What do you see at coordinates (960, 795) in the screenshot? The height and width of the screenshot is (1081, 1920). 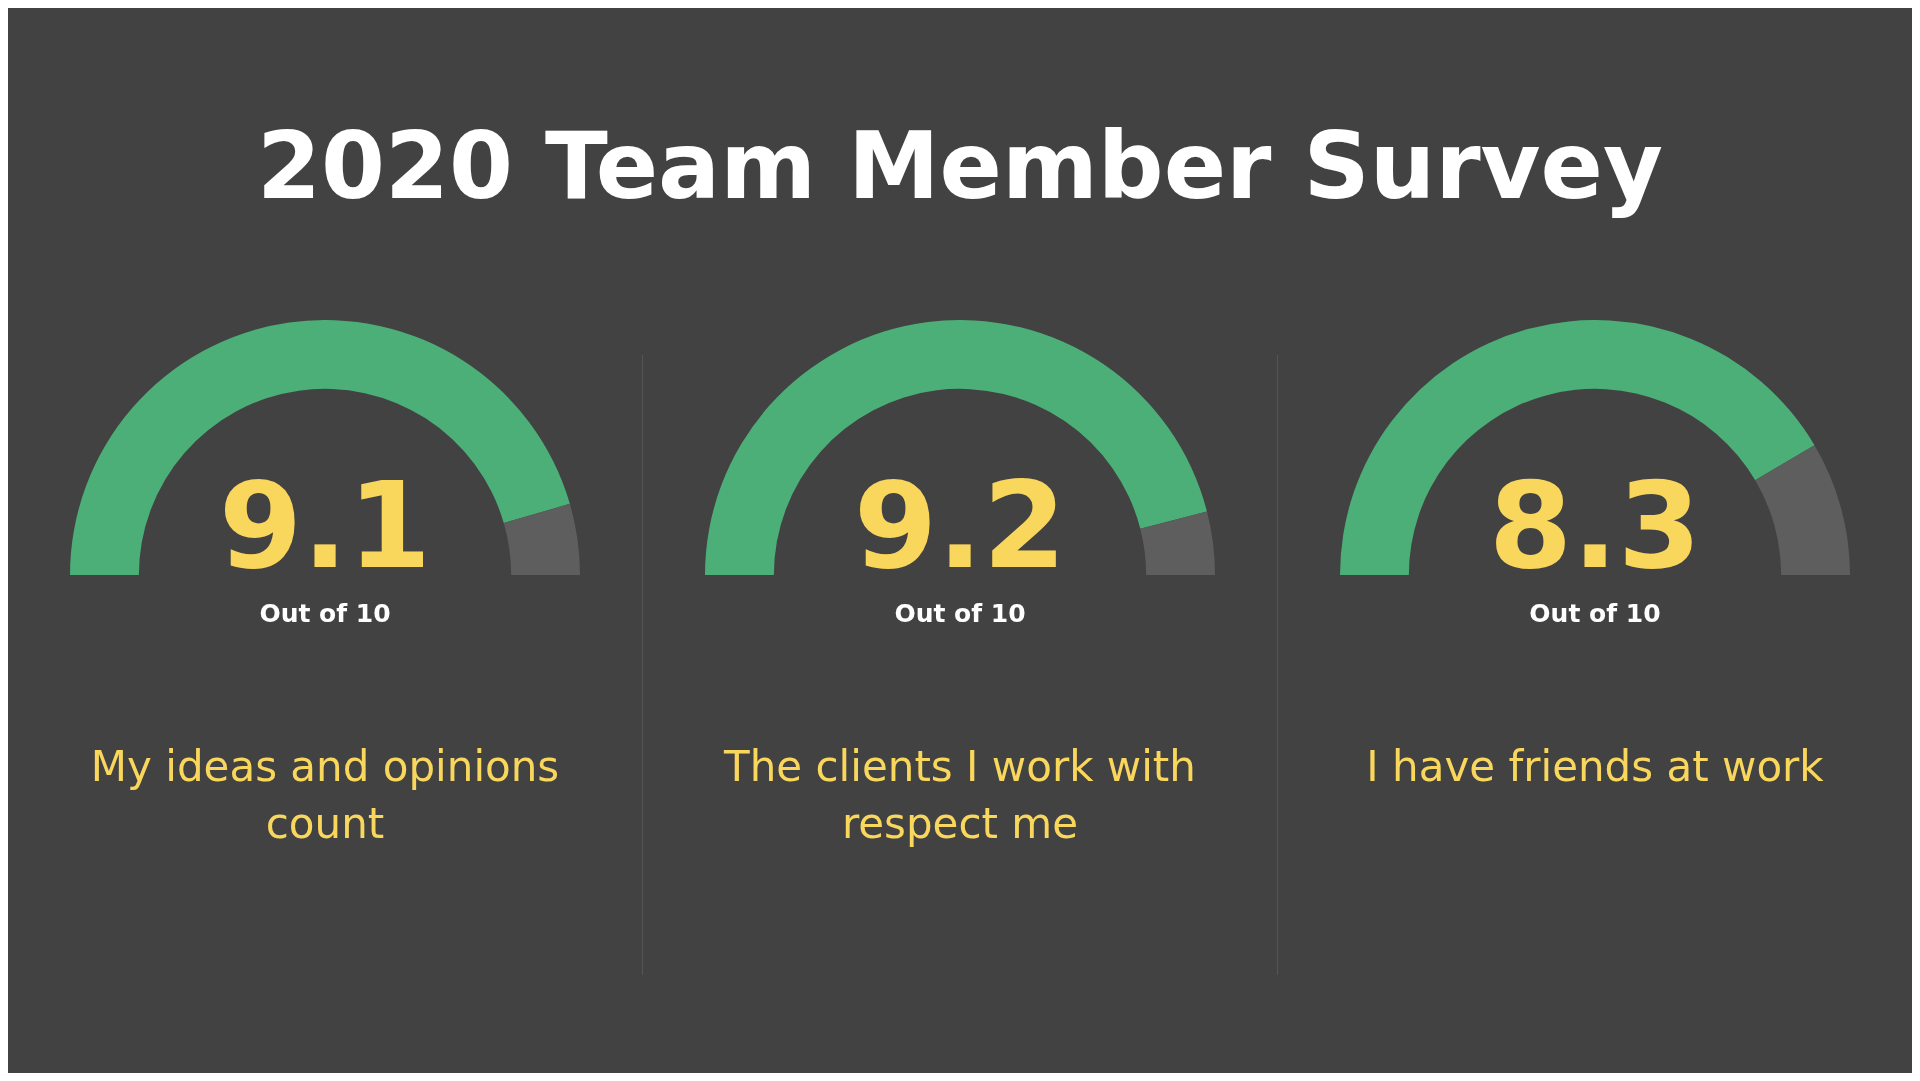 I see `text: The clients I work with respect me` at bounding box center [960, 795].